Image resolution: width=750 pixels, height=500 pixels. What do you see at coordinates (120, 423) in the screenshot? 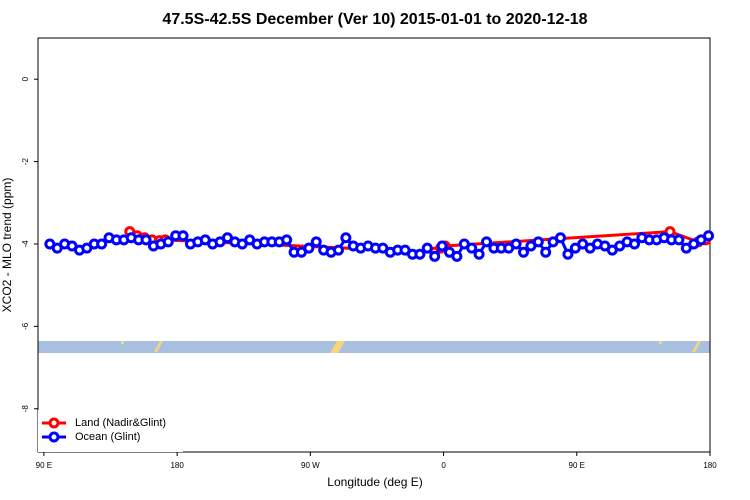
I see `legend-label: Land (Nadir&Glint)` at bounding box center [120, 423].